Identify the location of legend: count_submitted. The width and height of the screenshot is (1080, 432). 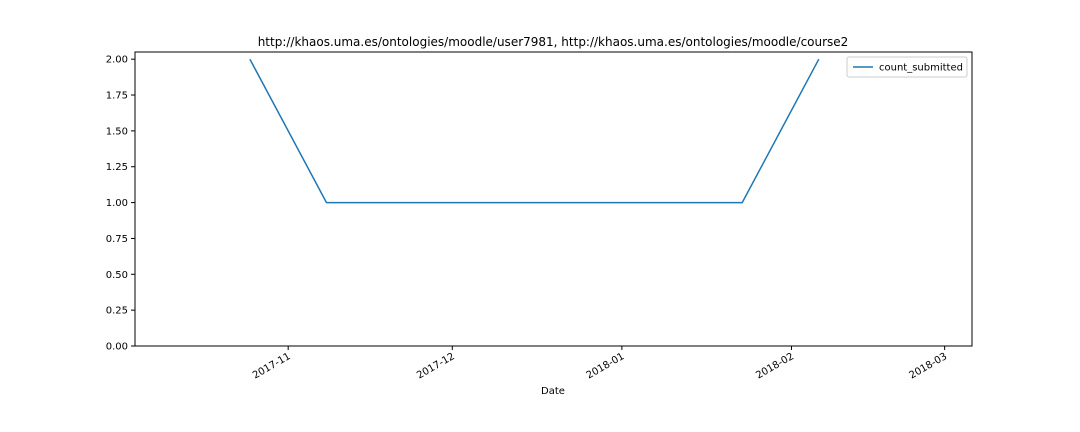
(907, 67).